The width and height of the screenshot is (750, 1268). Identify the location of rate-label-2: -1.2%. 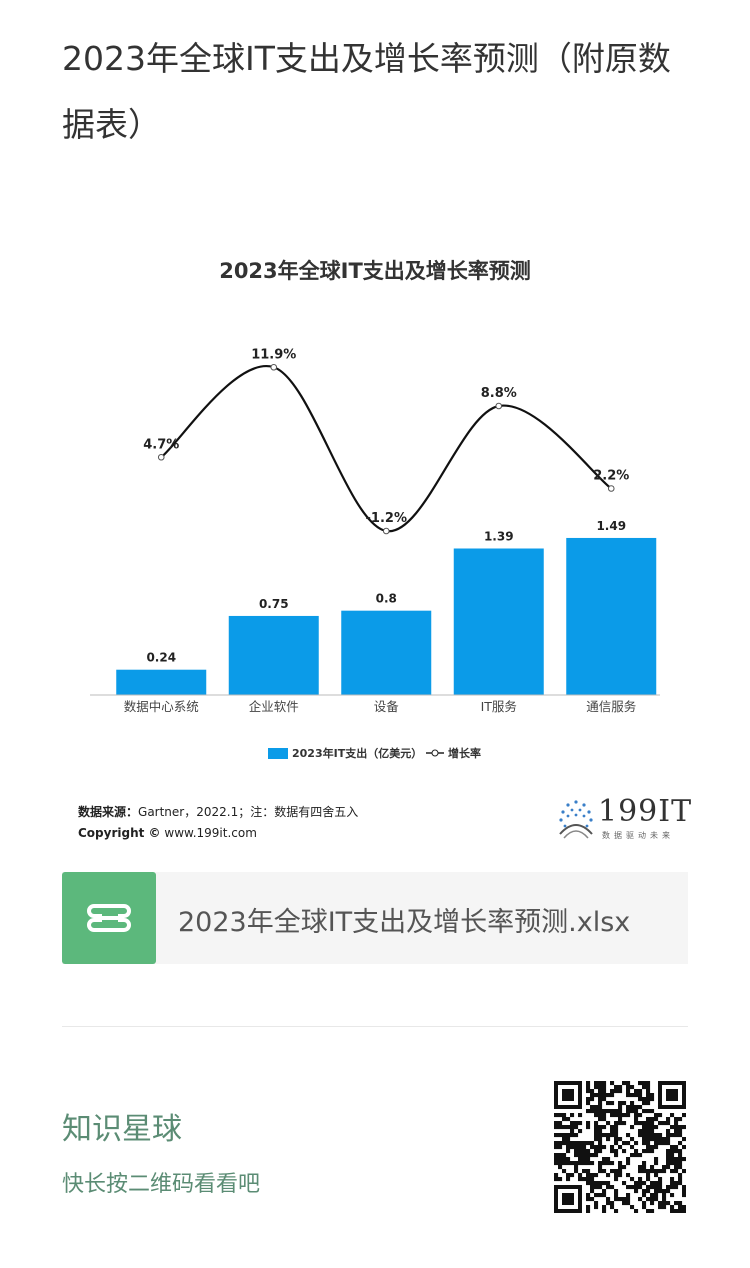
(386, 518).